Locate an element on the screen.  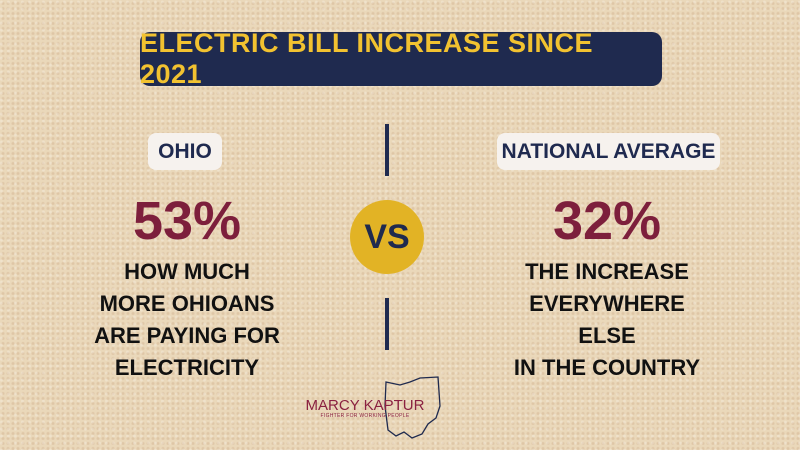
left-value: 53% is located at coordinates (187, 221).